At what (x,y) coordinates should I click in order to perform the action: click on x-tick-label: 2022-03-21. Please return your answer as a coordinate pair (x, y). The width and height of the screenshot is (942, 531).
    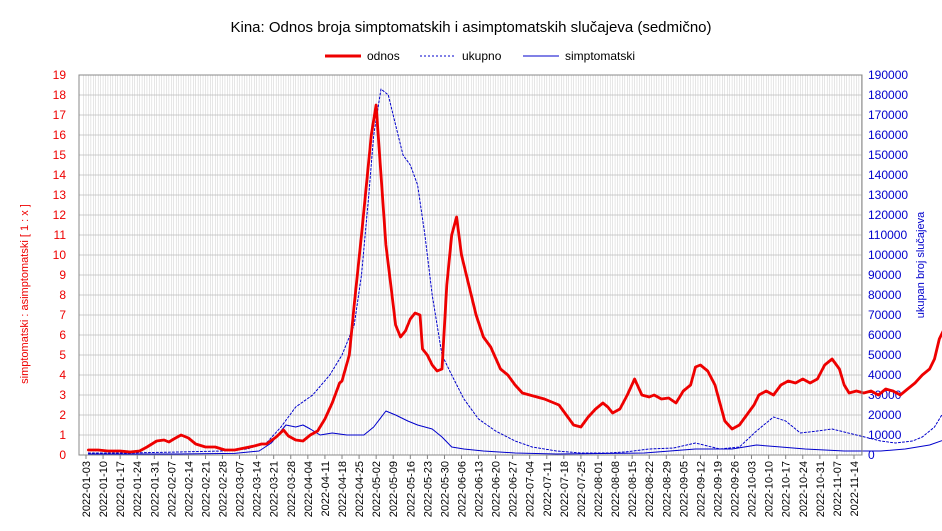
    Looking at the image, I should click on (275, 489).